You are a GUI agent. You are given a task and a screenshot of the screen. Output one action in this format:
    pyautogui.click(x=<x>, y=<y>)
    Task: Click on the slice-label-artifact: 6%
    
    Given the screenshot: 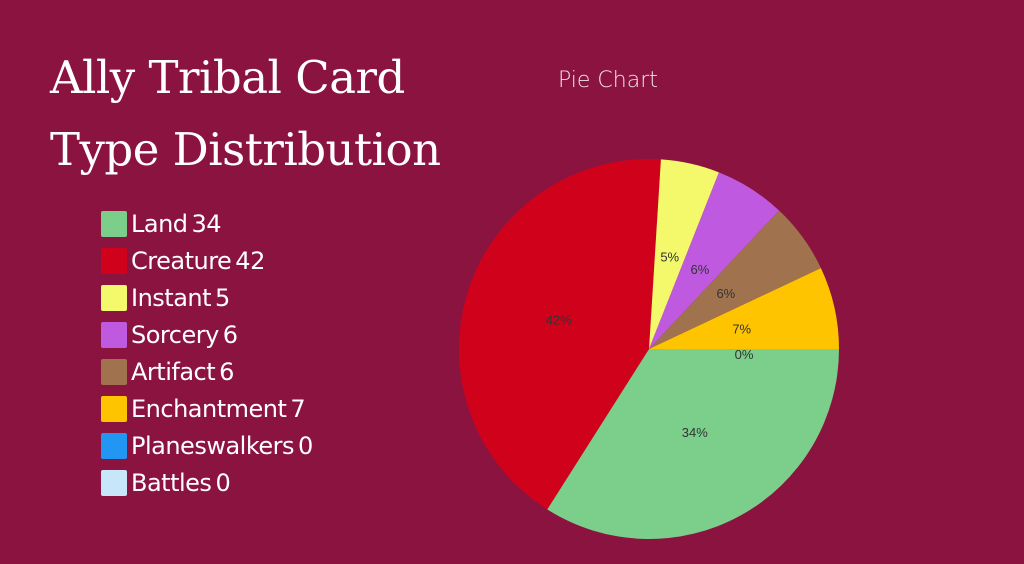 What is the action you would take?
    pyautogui.click(x=725, y=293)
    